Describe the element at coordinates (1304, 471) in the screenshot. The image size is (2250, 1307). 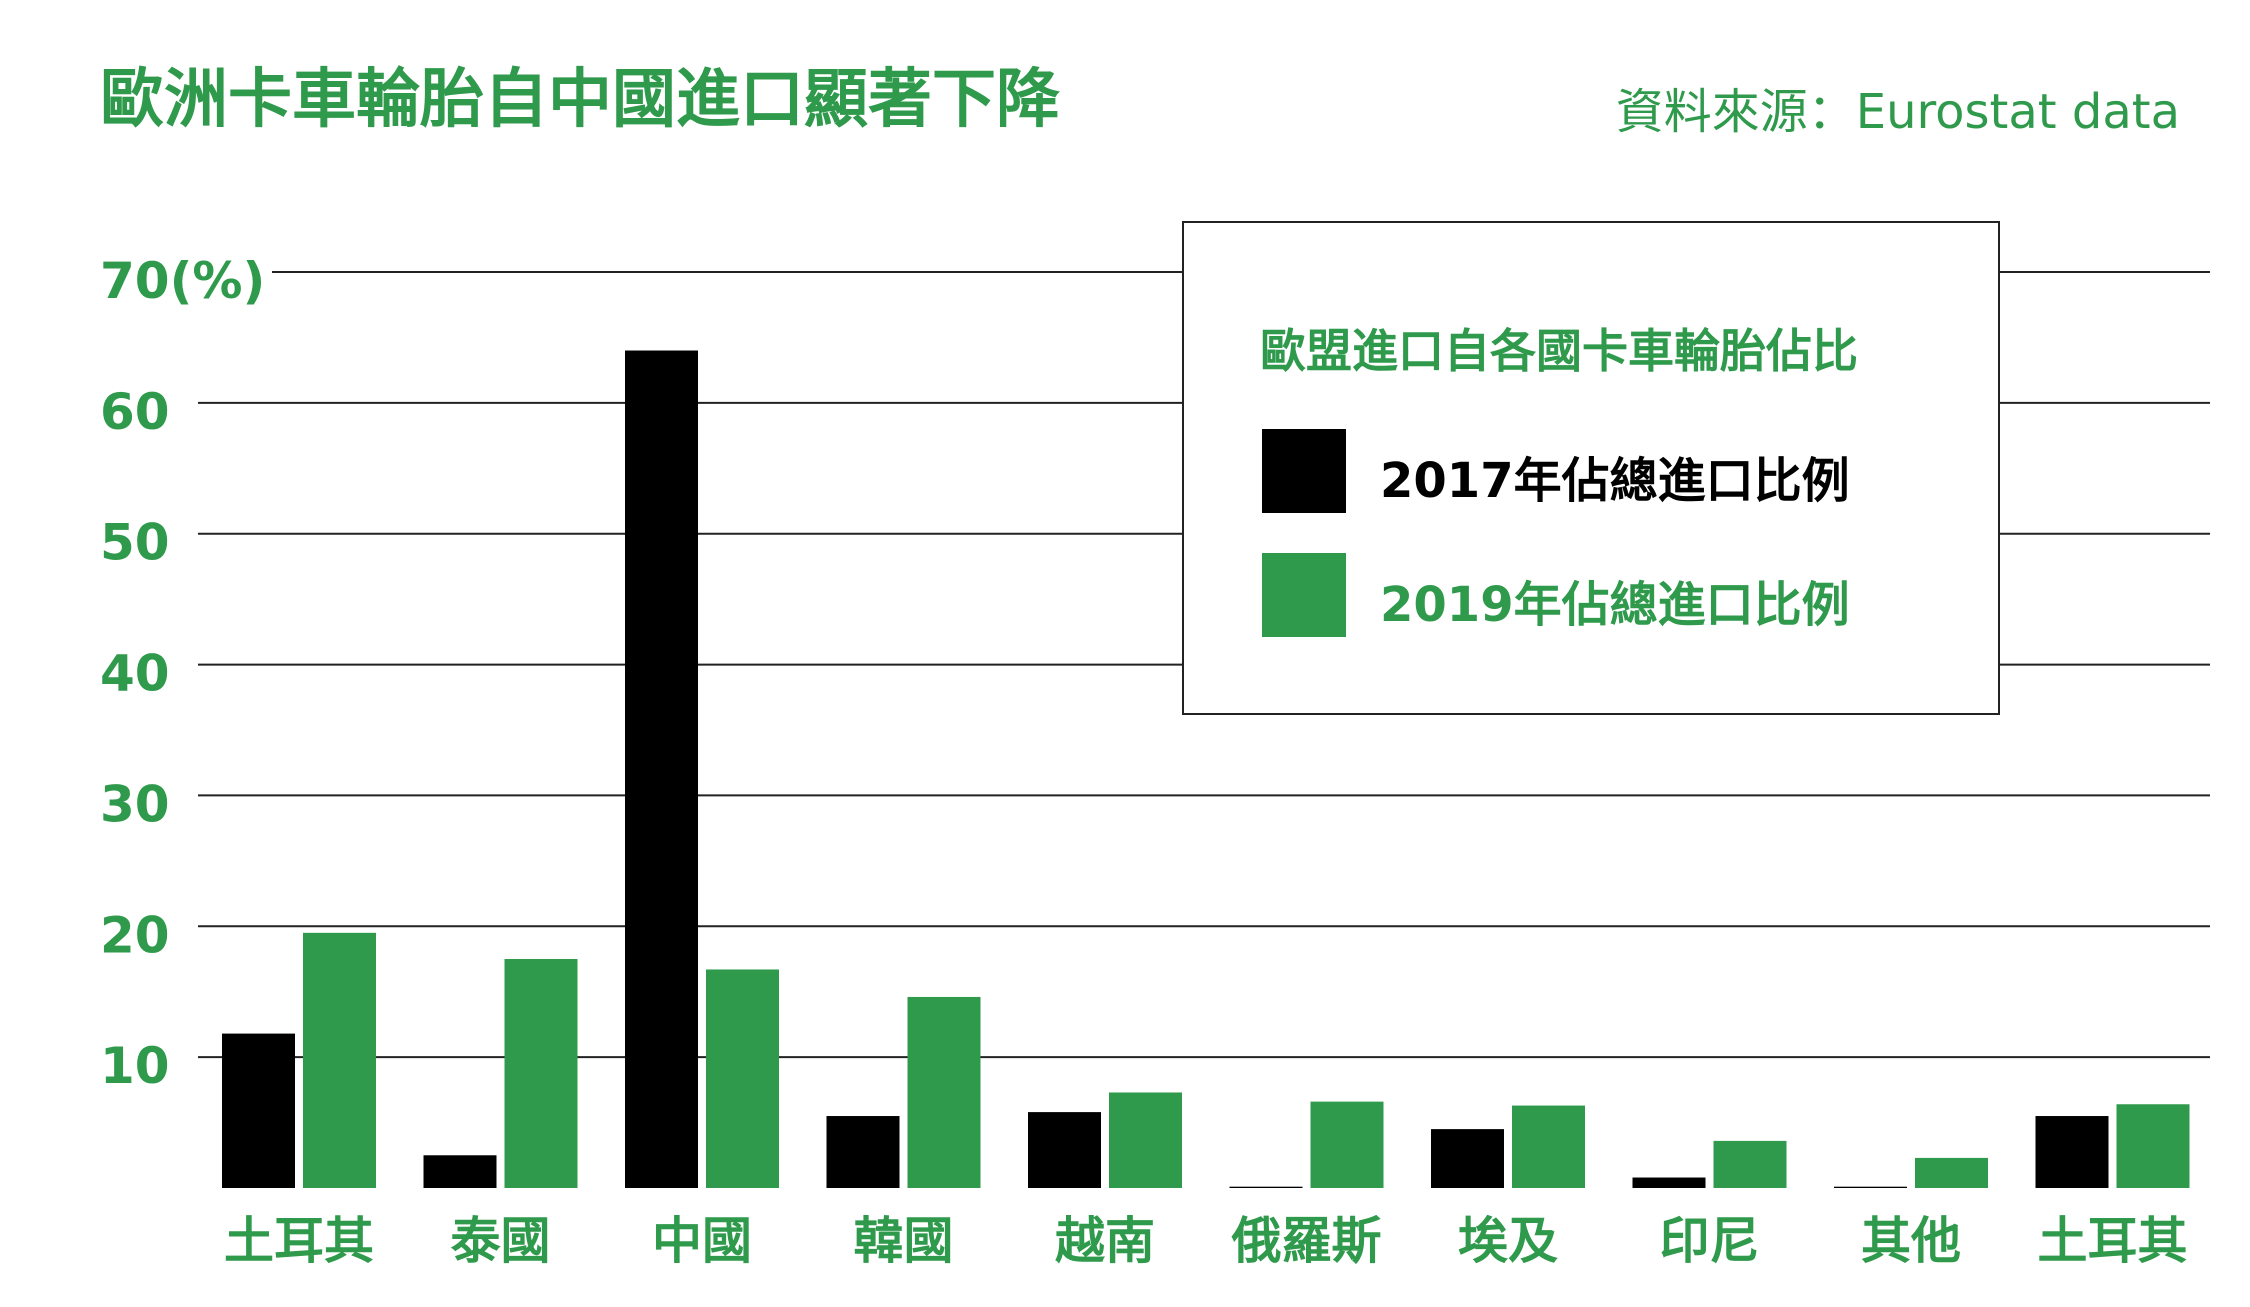
I see `legend-swatch-2017` at that location.